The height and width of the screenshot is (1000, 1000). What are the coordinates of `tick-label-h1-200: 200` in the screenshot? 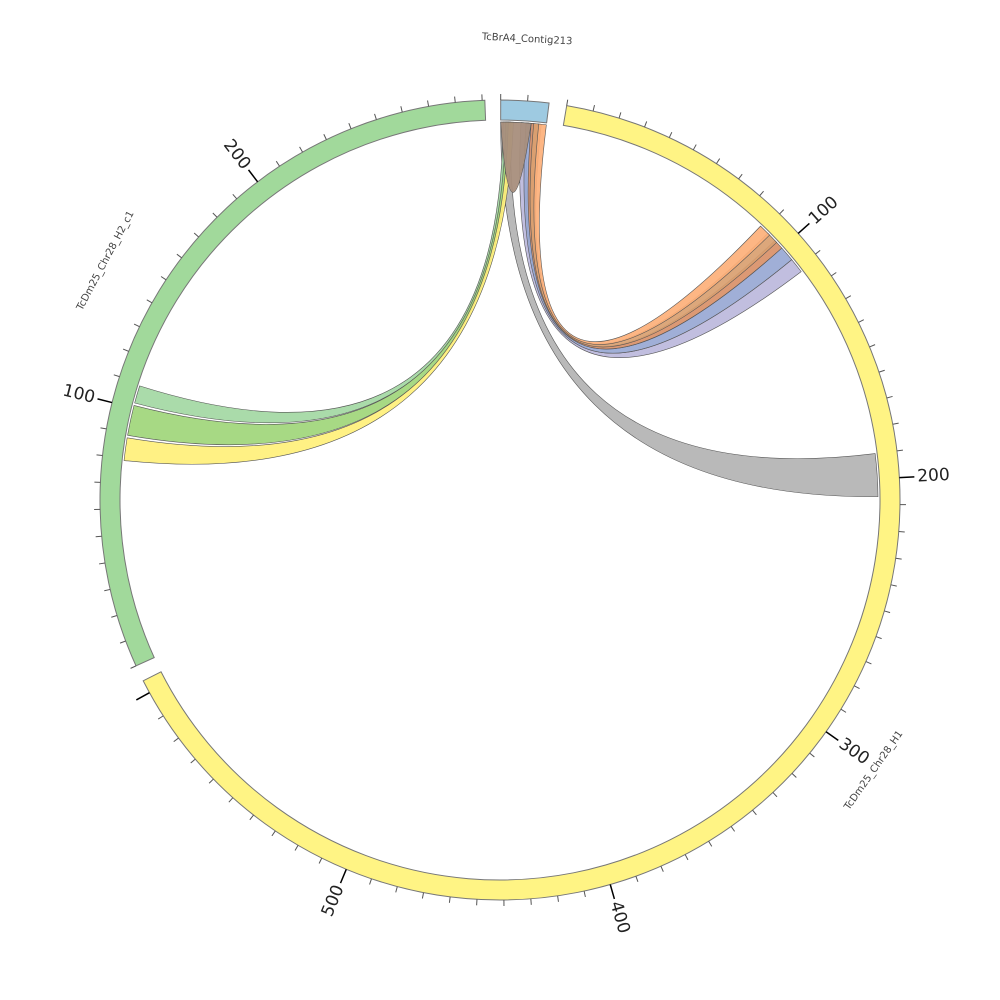 It's located at (934, 476).